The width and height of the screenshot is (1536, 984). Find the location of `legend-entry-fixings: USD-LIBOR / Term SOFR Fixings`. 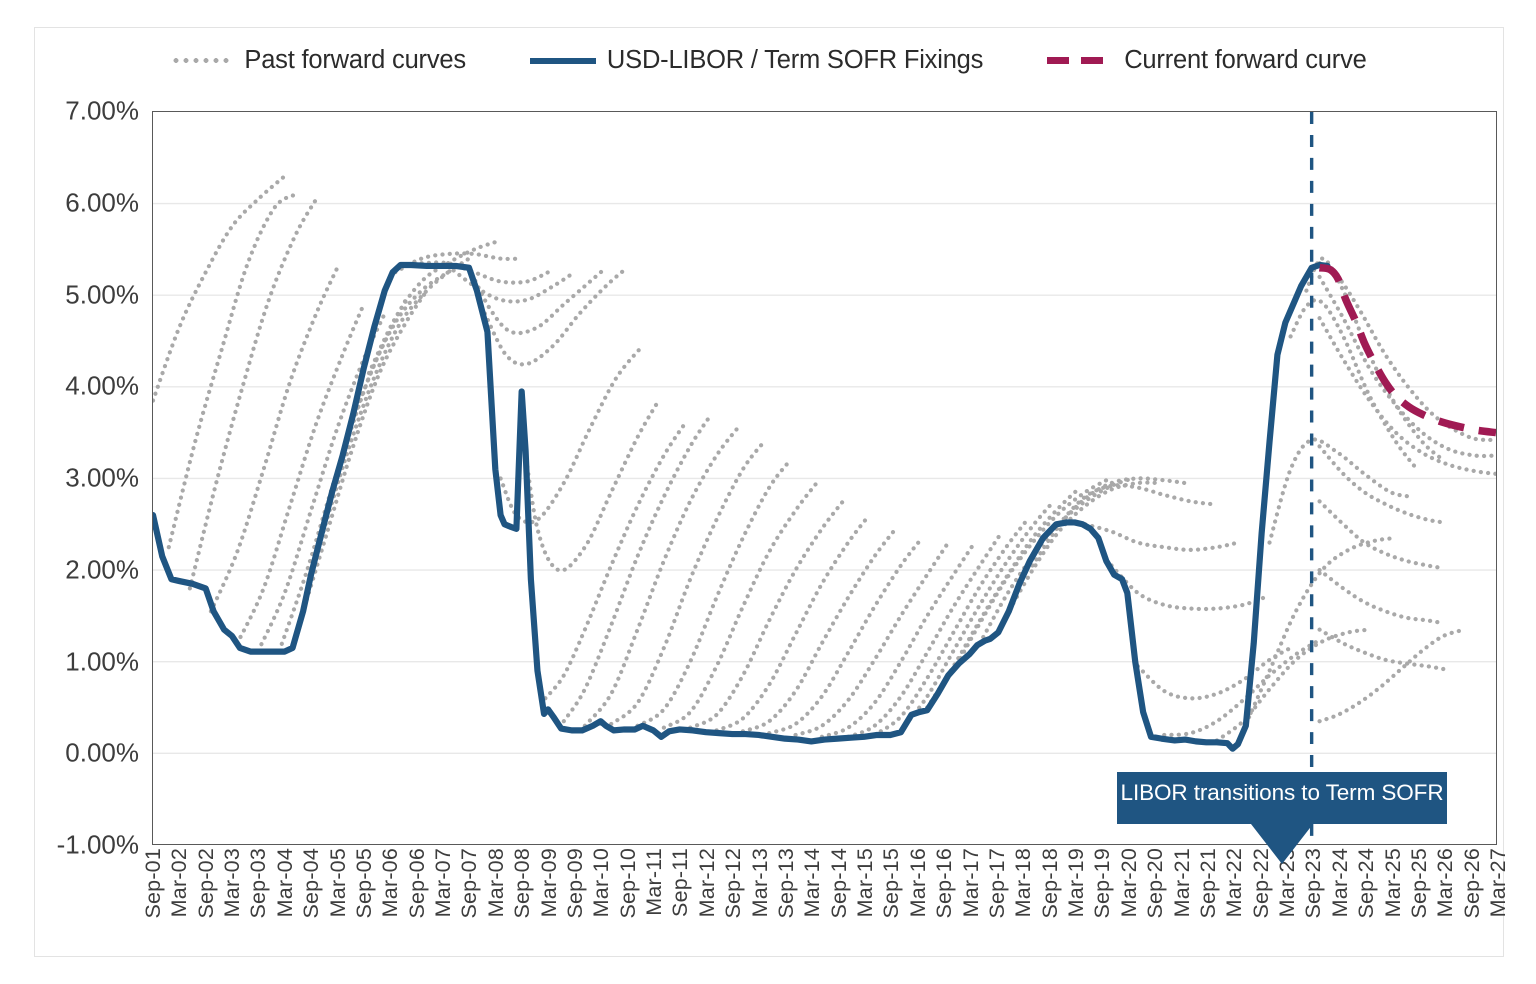

legend-entry-fixings: USD-LIBOR / Term SOFR Fixings is located at coordinates (756, 60).